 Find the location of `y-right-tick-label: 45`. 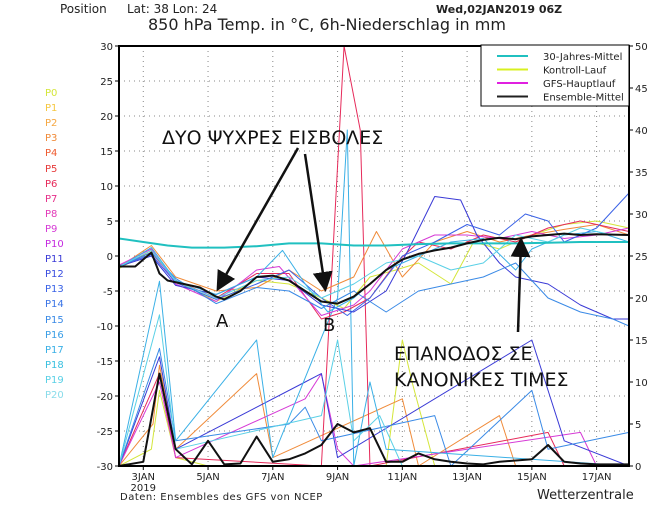

y-right-tick-label: 45 is located at coordinates (641, 89).